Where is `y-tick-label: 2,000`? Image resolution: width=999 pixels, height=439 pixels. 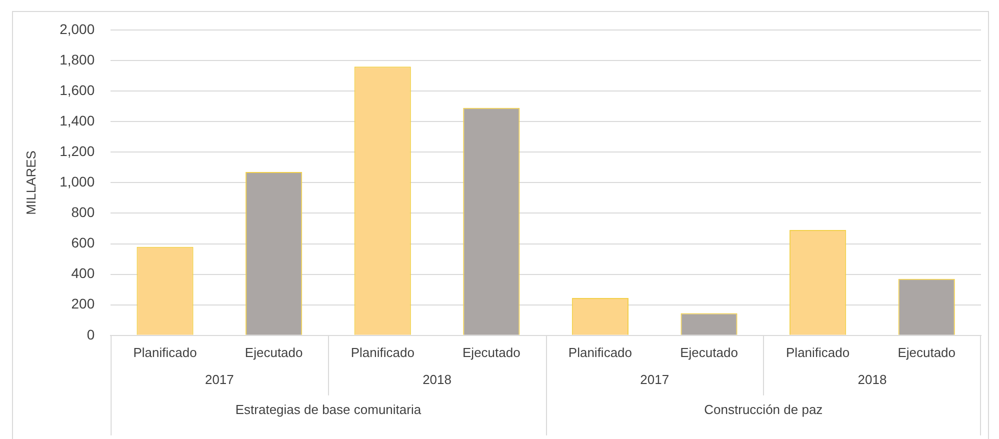 y-tick-label: 2,000 is located at coordinates (77, 28).